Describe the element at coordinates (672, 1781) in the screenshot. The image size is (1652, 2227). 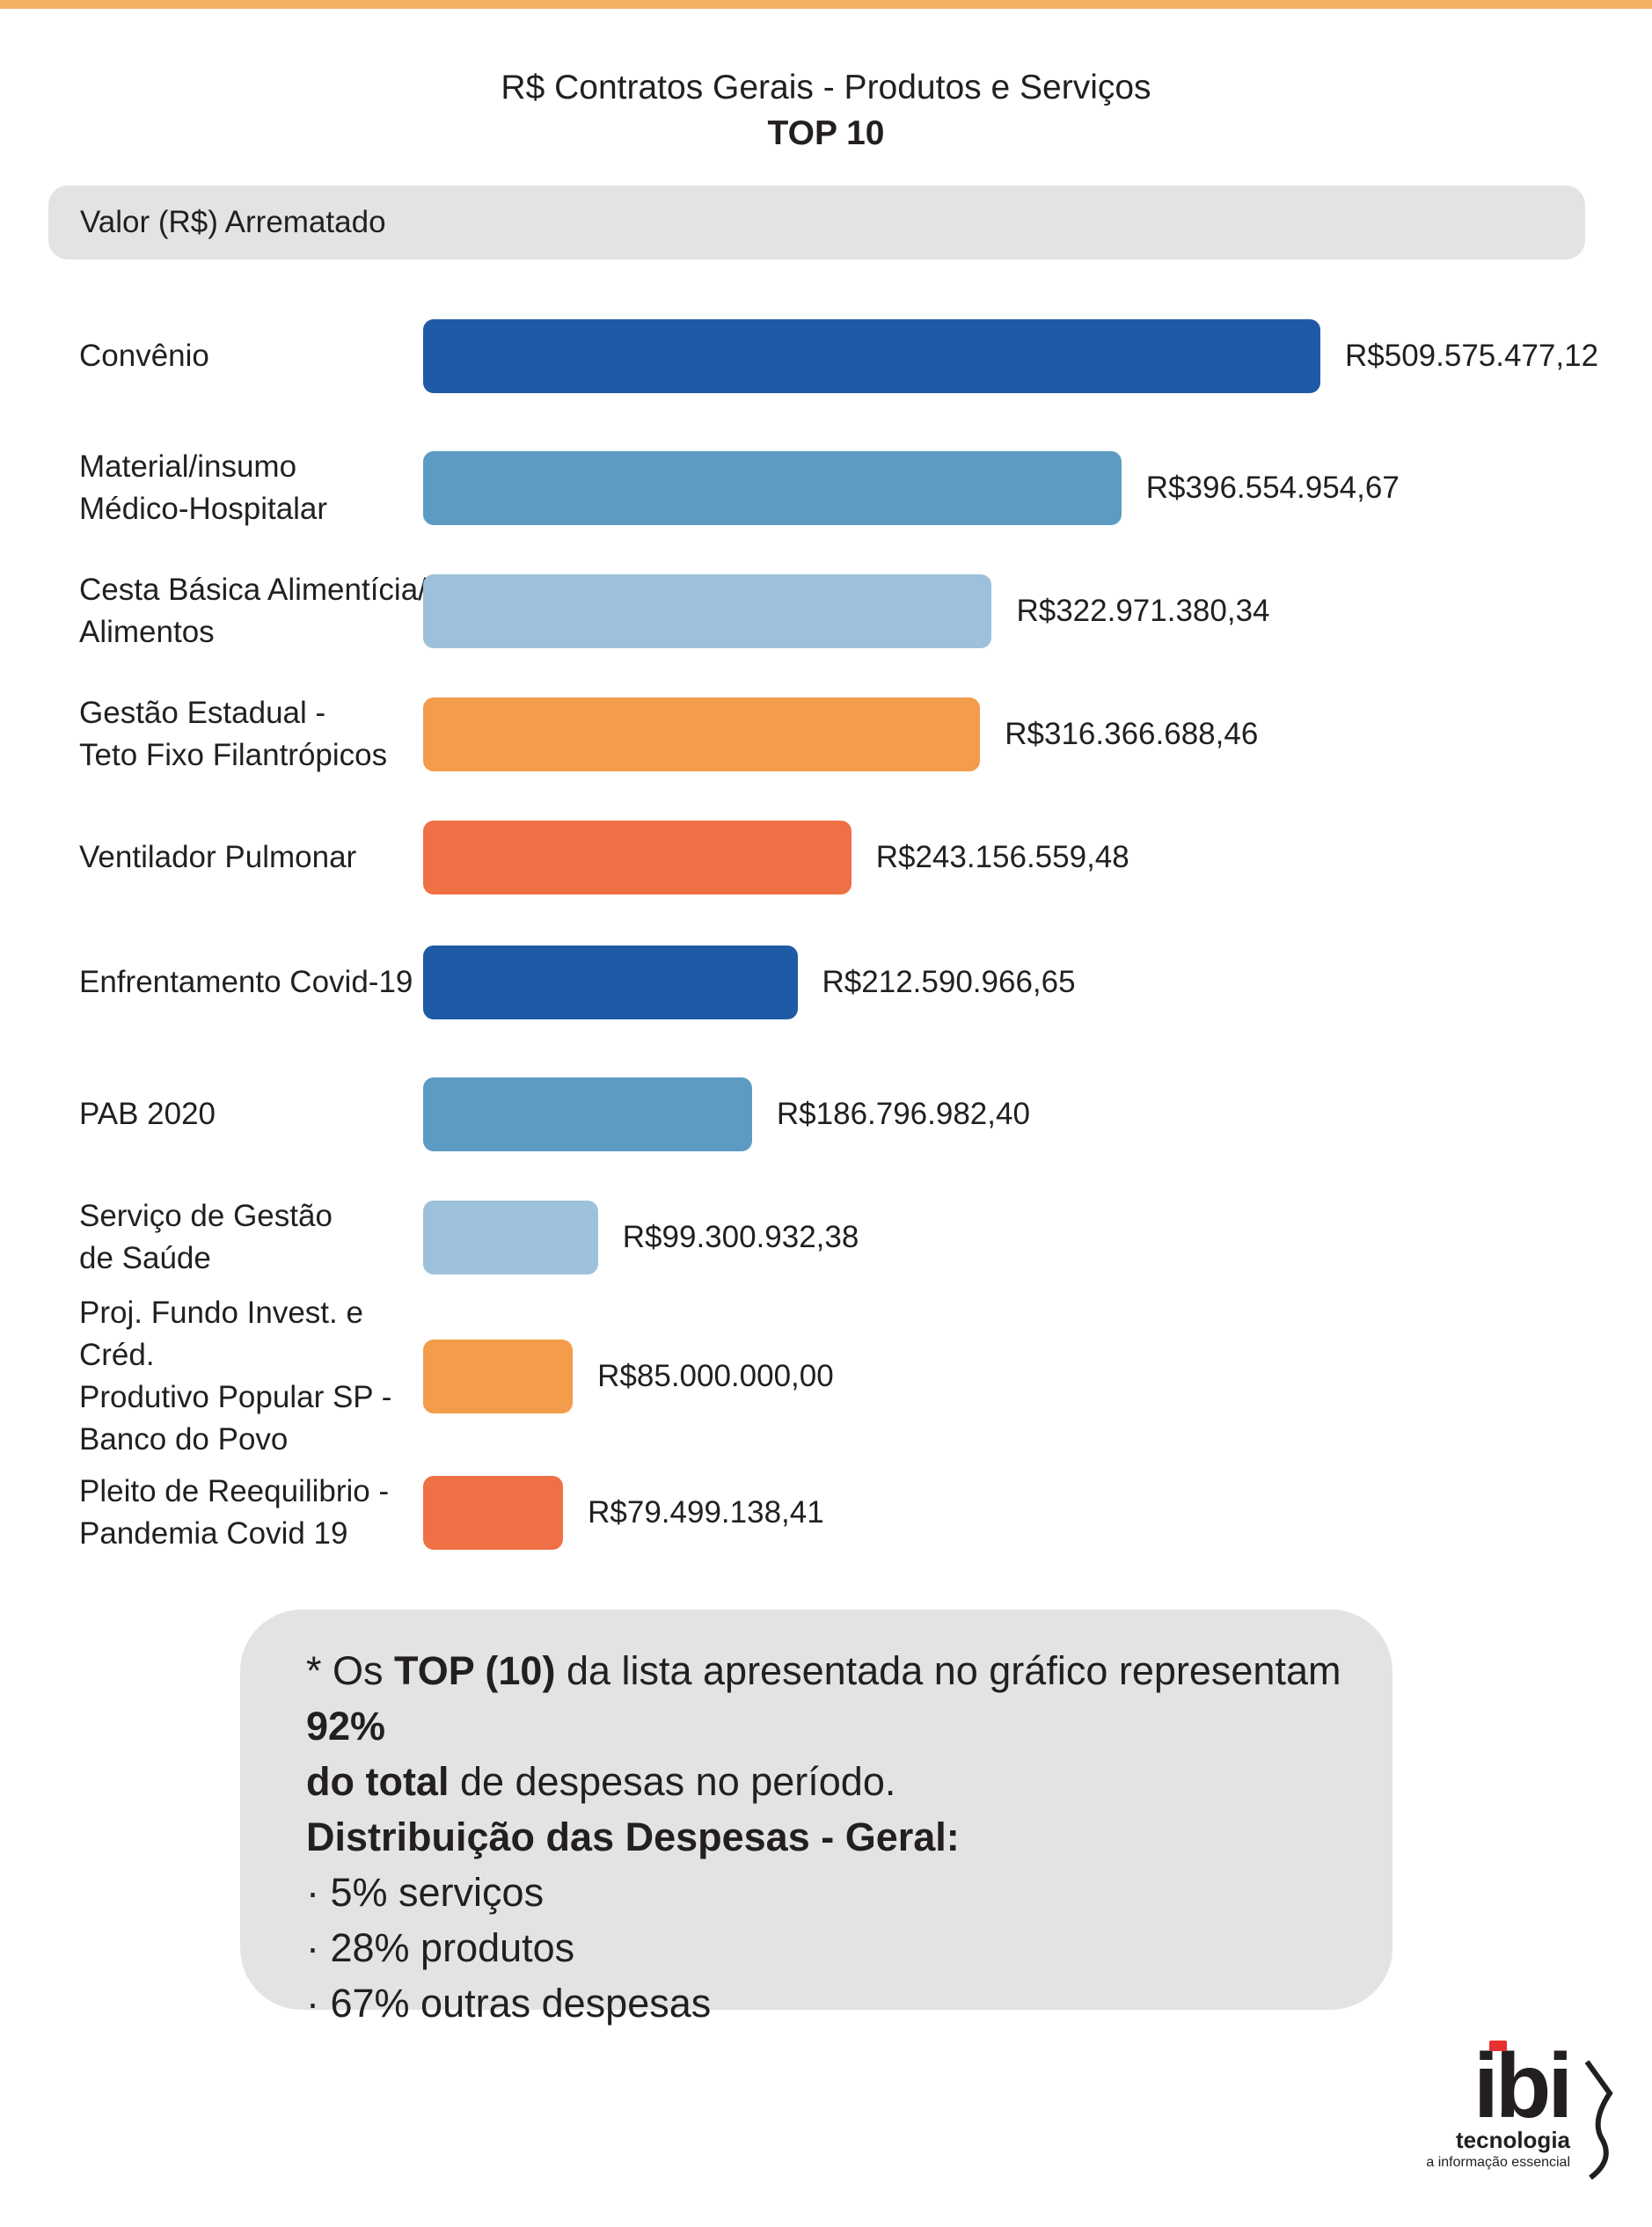
I see `note-text-period: de despesas no período.` at that location.